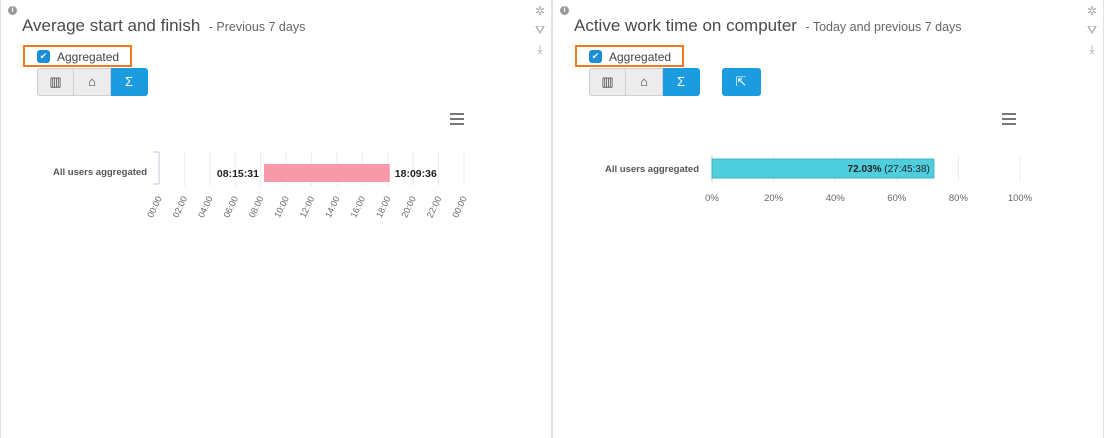  I want to click on x-tick-label: 08:00, so click(256, 207).